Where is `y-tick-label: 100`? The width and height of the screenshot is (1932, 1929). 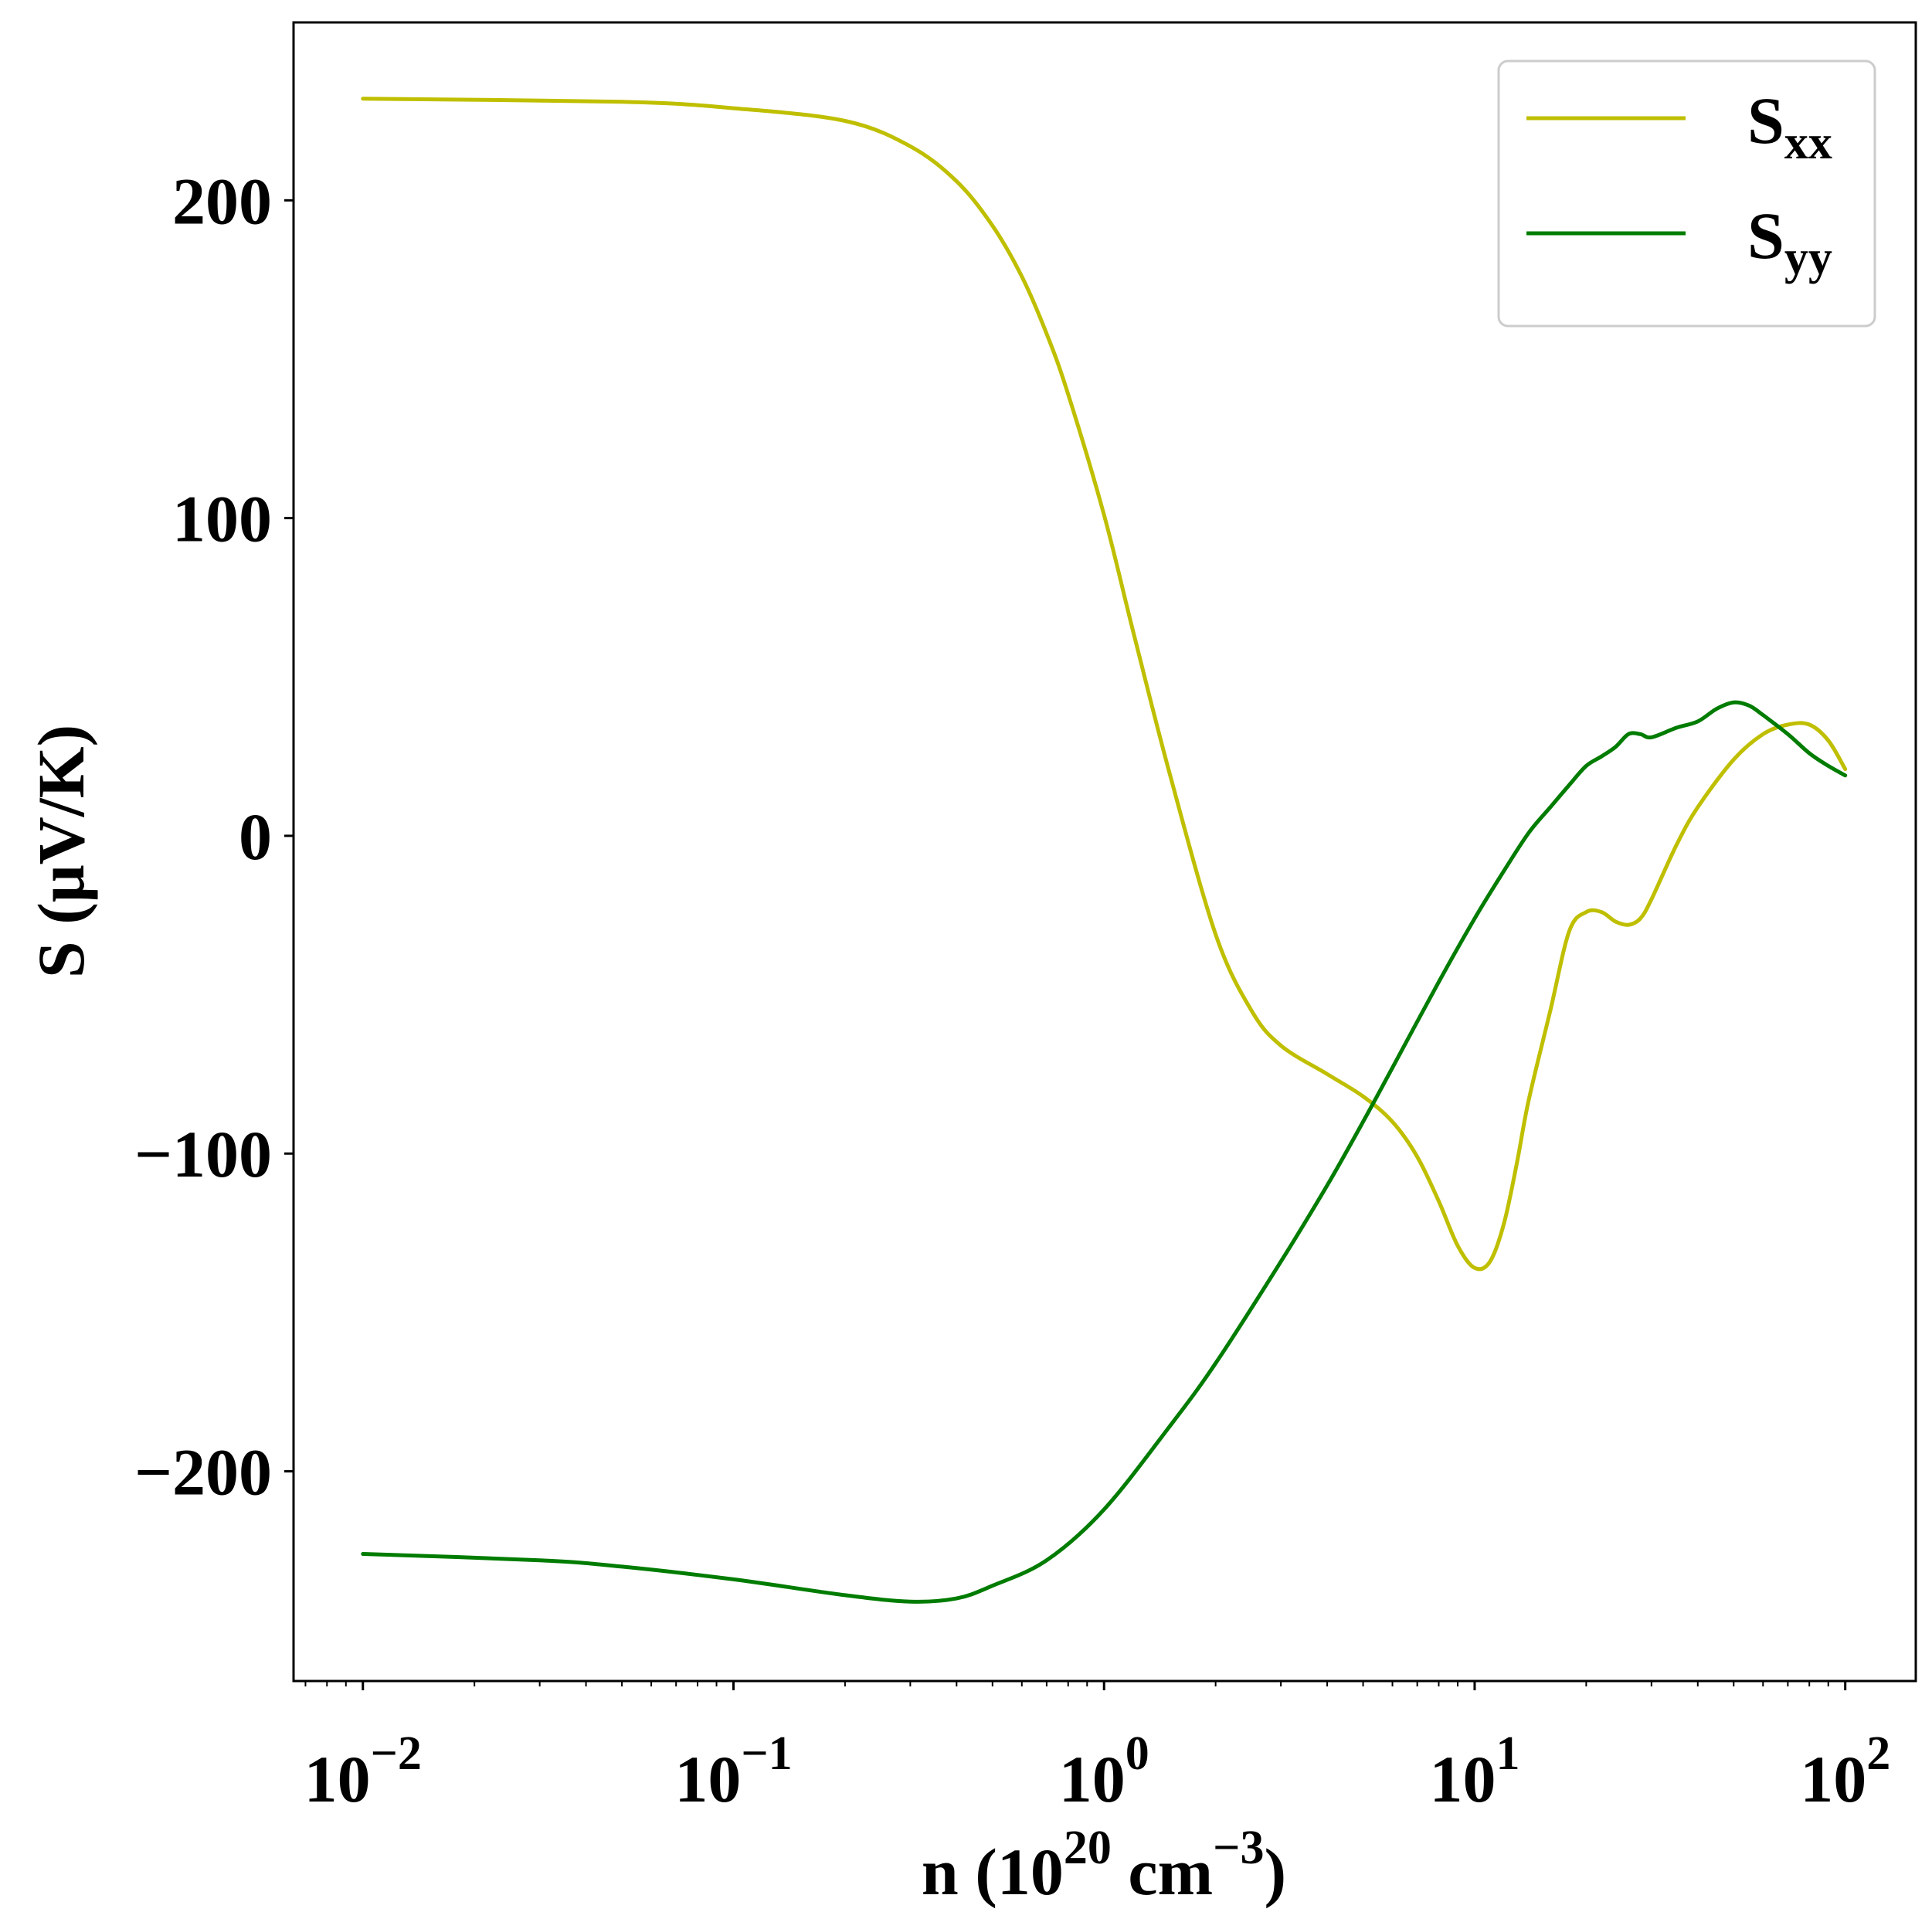
y-tick-label: 100 is located at coordinates (222, 519).